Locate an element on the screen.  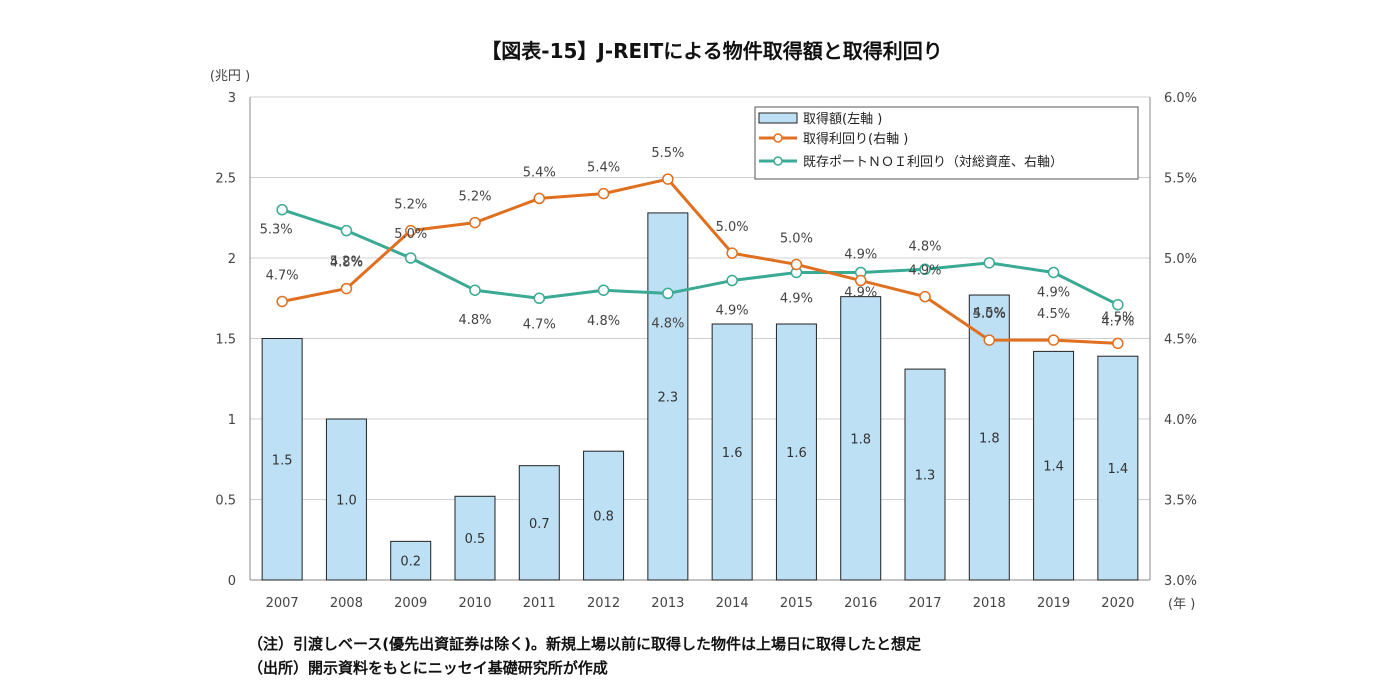
bar-value-label: 1.3 is located at coordinates (925, 476).